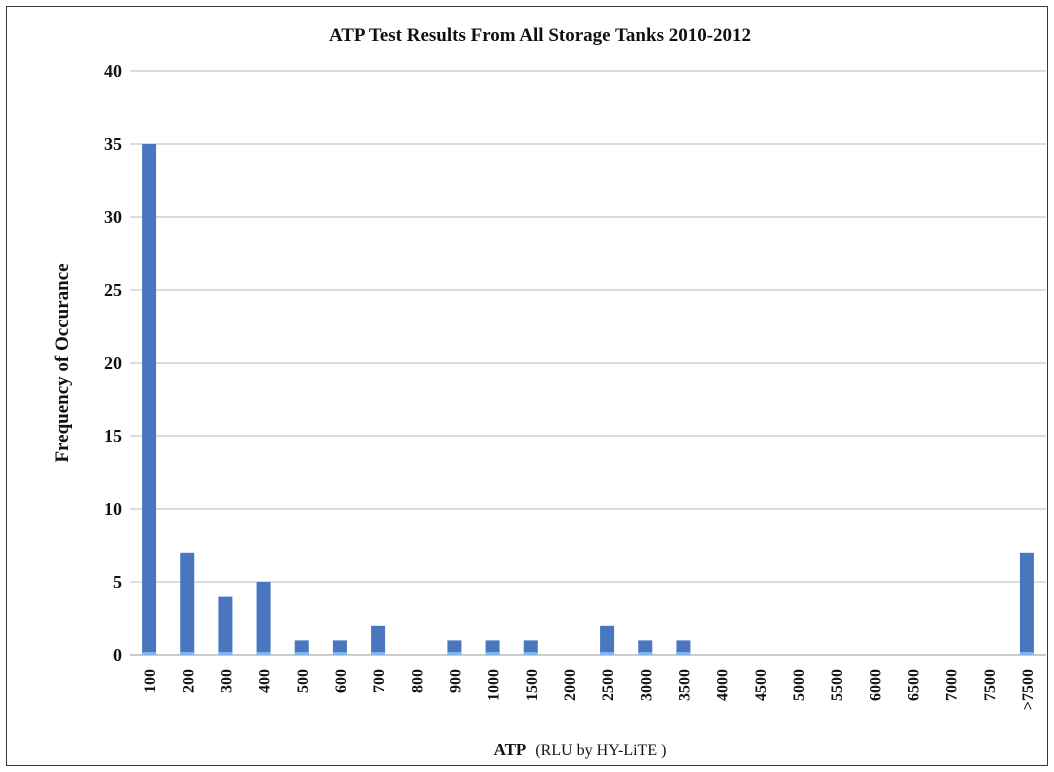 This screenshot has height=772, width=1054. Describe the element at coordinates (117, 655) in the screenshot. I see `y-tick-label: 0` at that location.